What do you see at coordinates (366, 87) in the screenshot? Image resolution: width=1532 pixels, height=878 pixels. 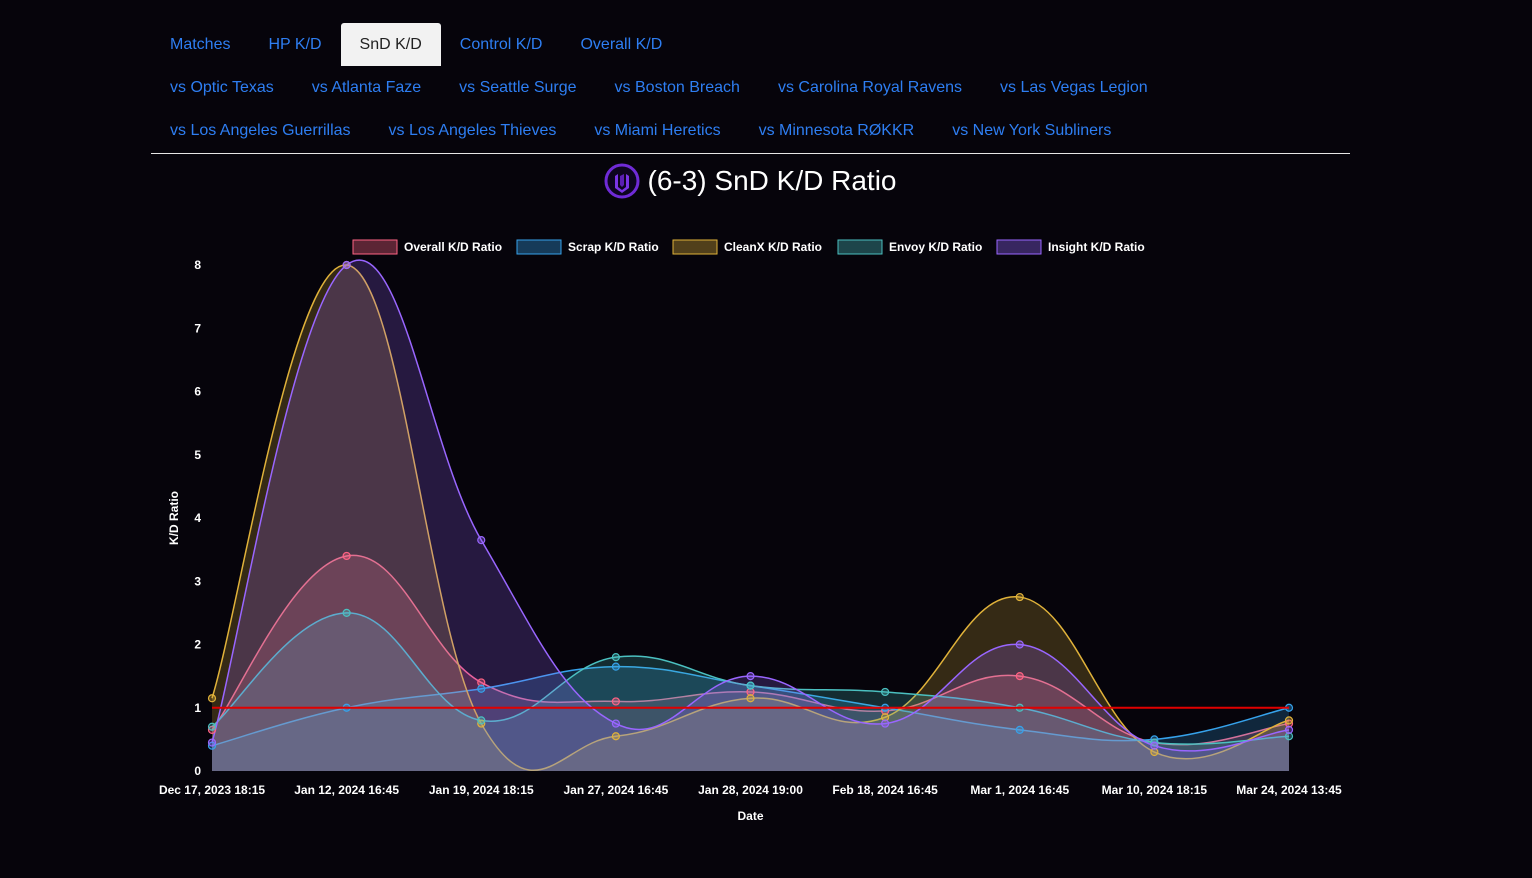 I see `nav-link-vs-atlanta-faze: vs Atlanta Faze` at bounding box center [366, 87].